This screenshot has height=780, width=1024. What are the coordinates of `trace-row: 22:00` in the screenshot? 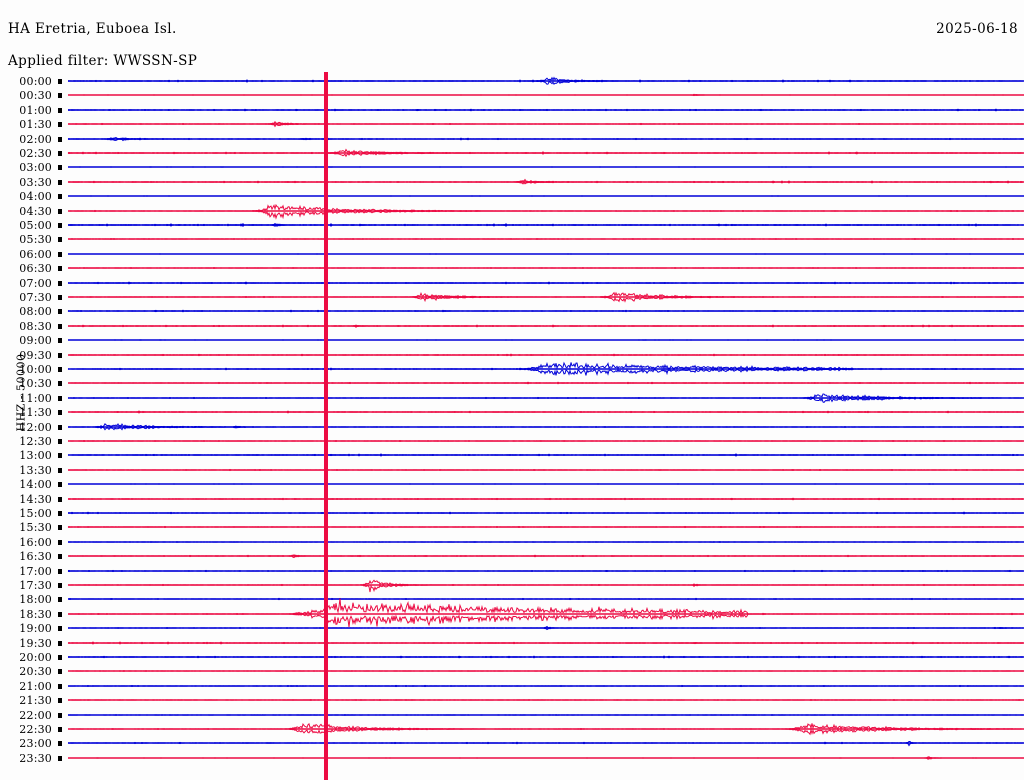 It's located at (512, 715).